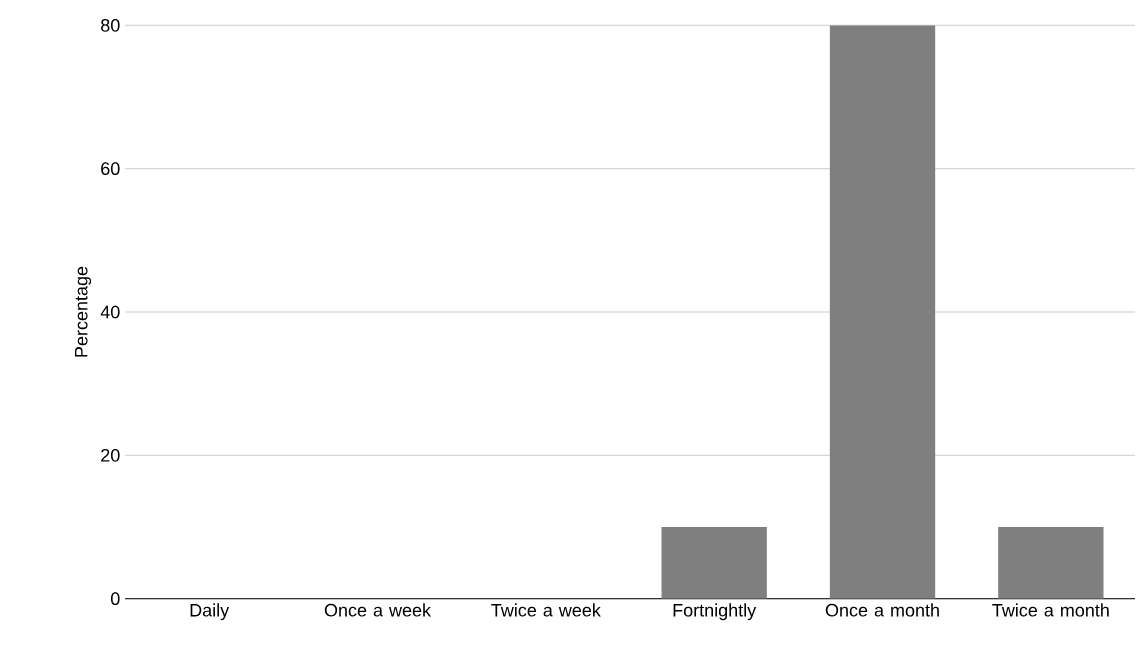  I want to click on y-axis-title: Percentage, so click(83, 311).